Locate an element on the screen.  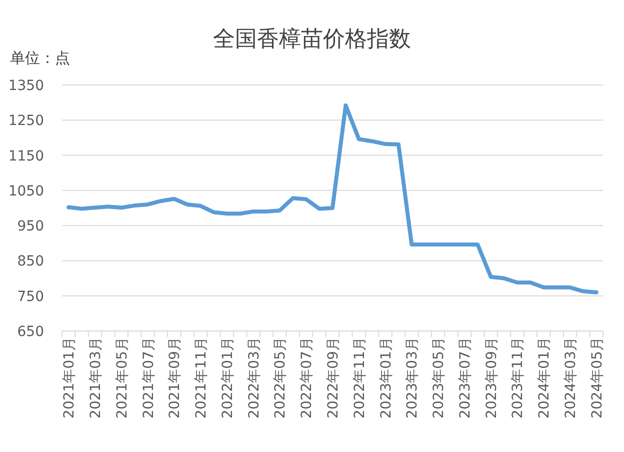
x-tick-label: 2023年09月 is located at coordinates (492, 377).